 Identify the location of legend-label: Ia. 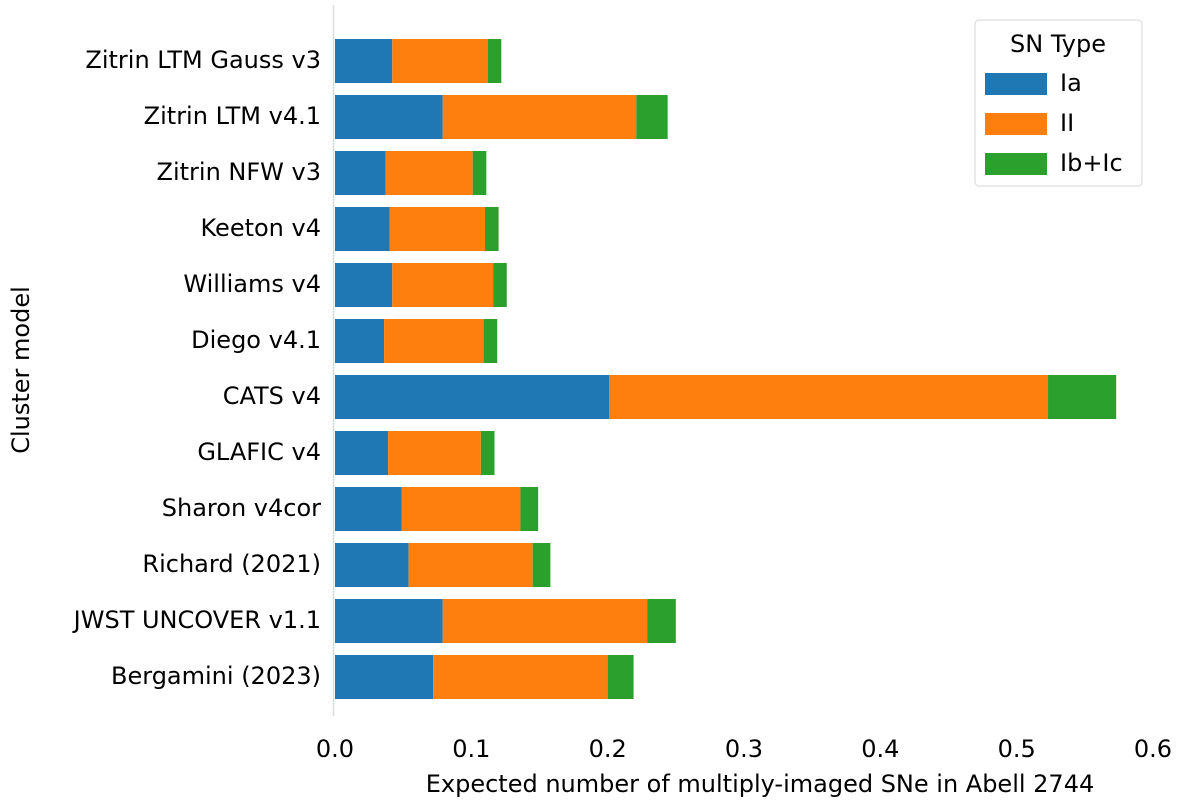
(1071, 83).